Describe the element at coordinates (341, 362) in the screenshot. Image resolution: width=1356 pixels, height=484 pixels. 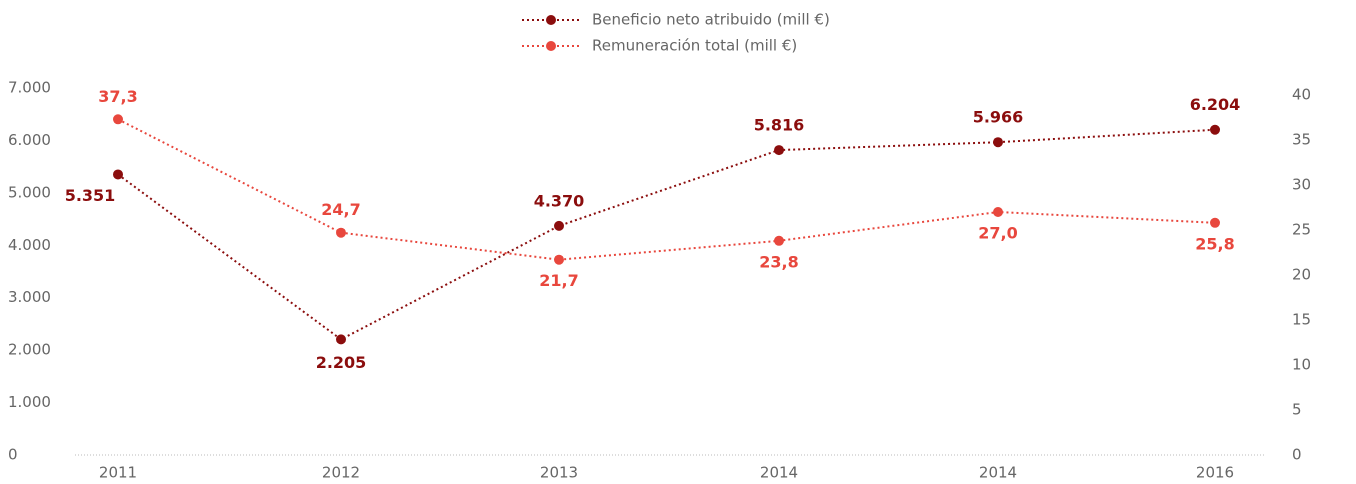
I see `data-label: 2.205` at that location.